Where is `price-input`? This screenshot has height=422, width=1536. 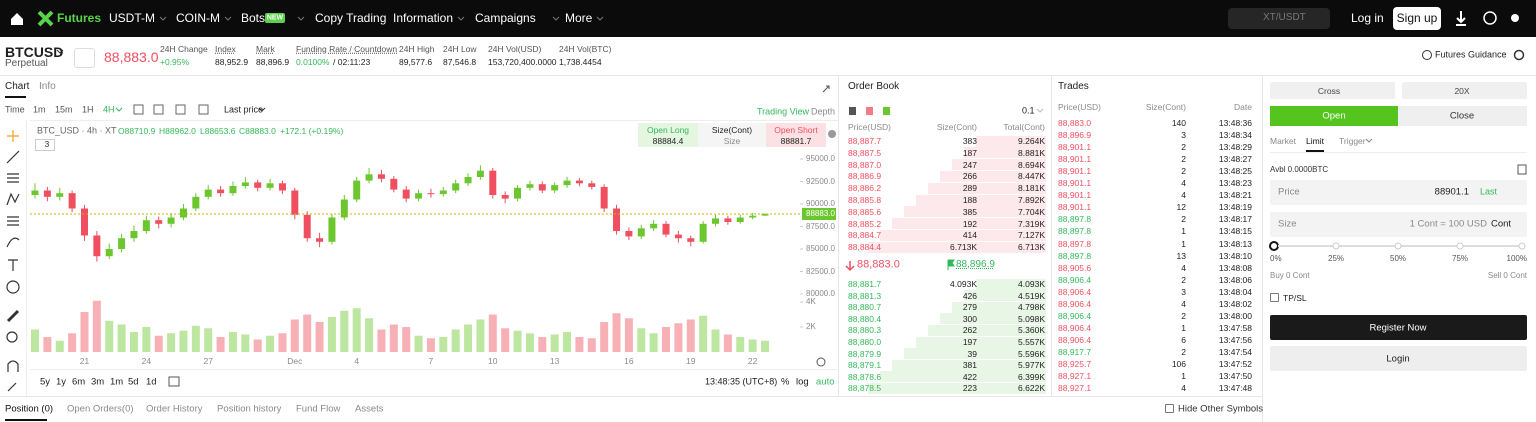
price-input is located at coordinates (1398, 192).